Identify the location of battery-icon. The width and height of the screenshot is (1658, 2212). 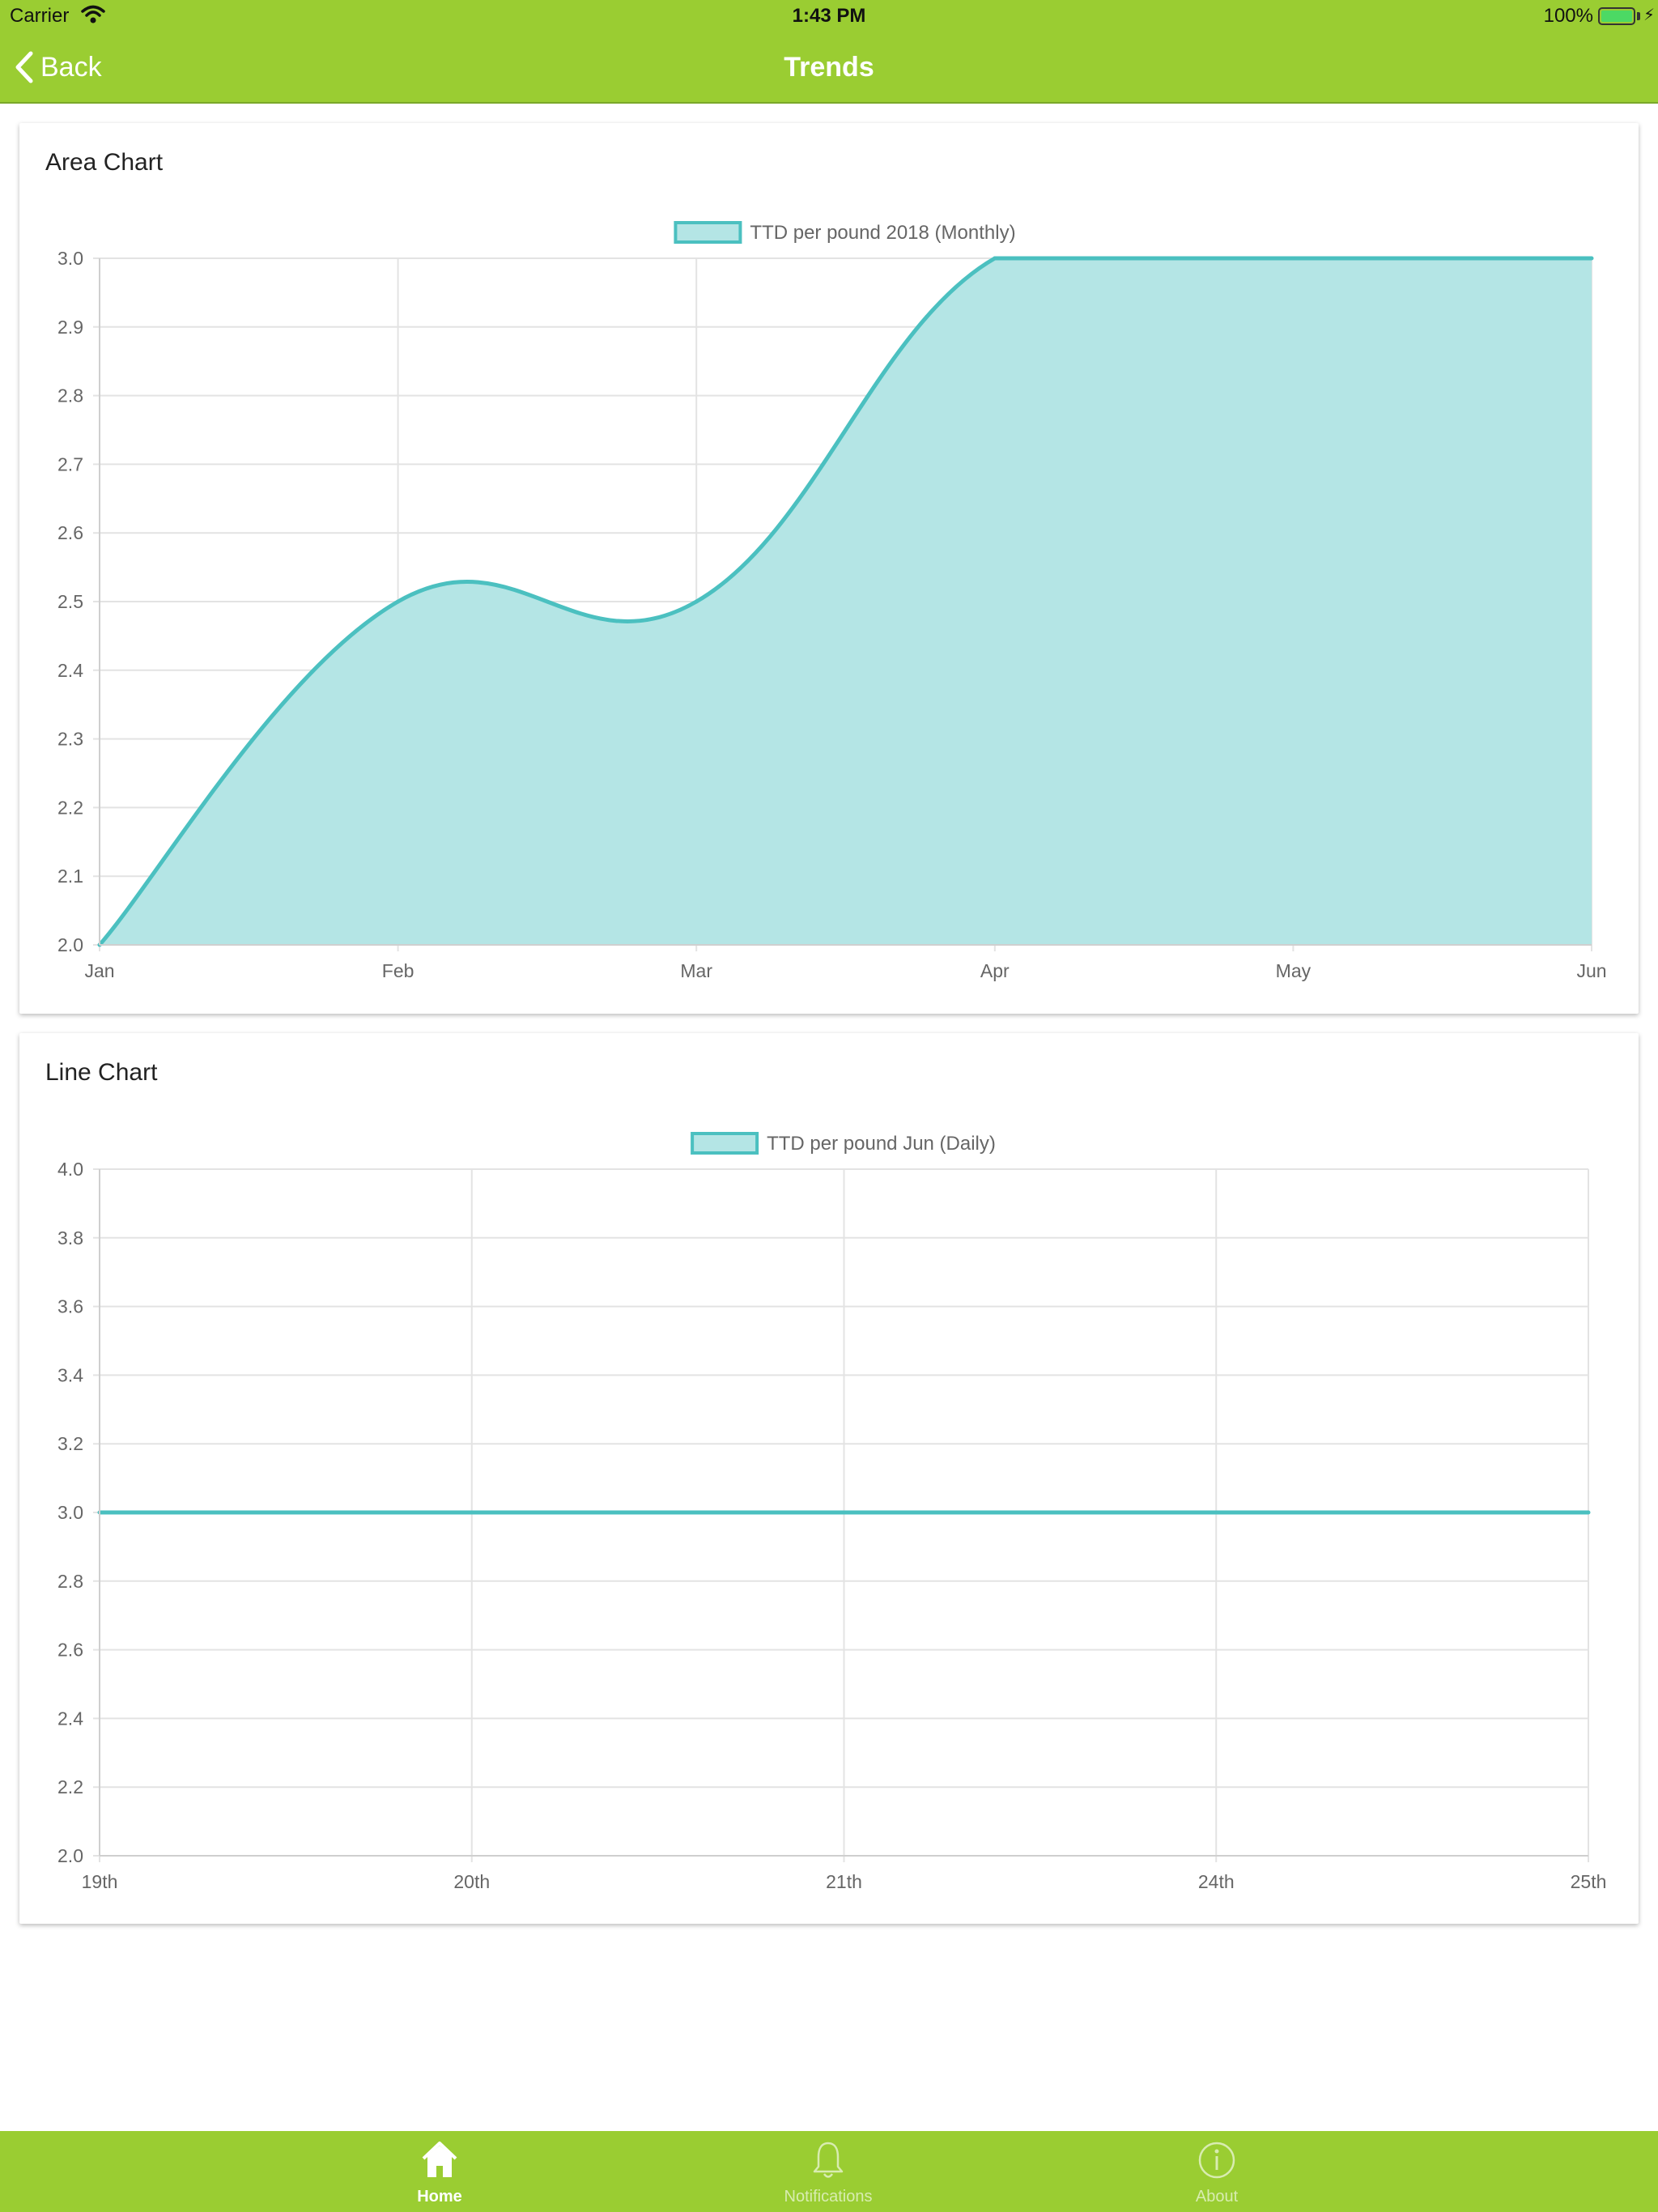
(1616, 16).